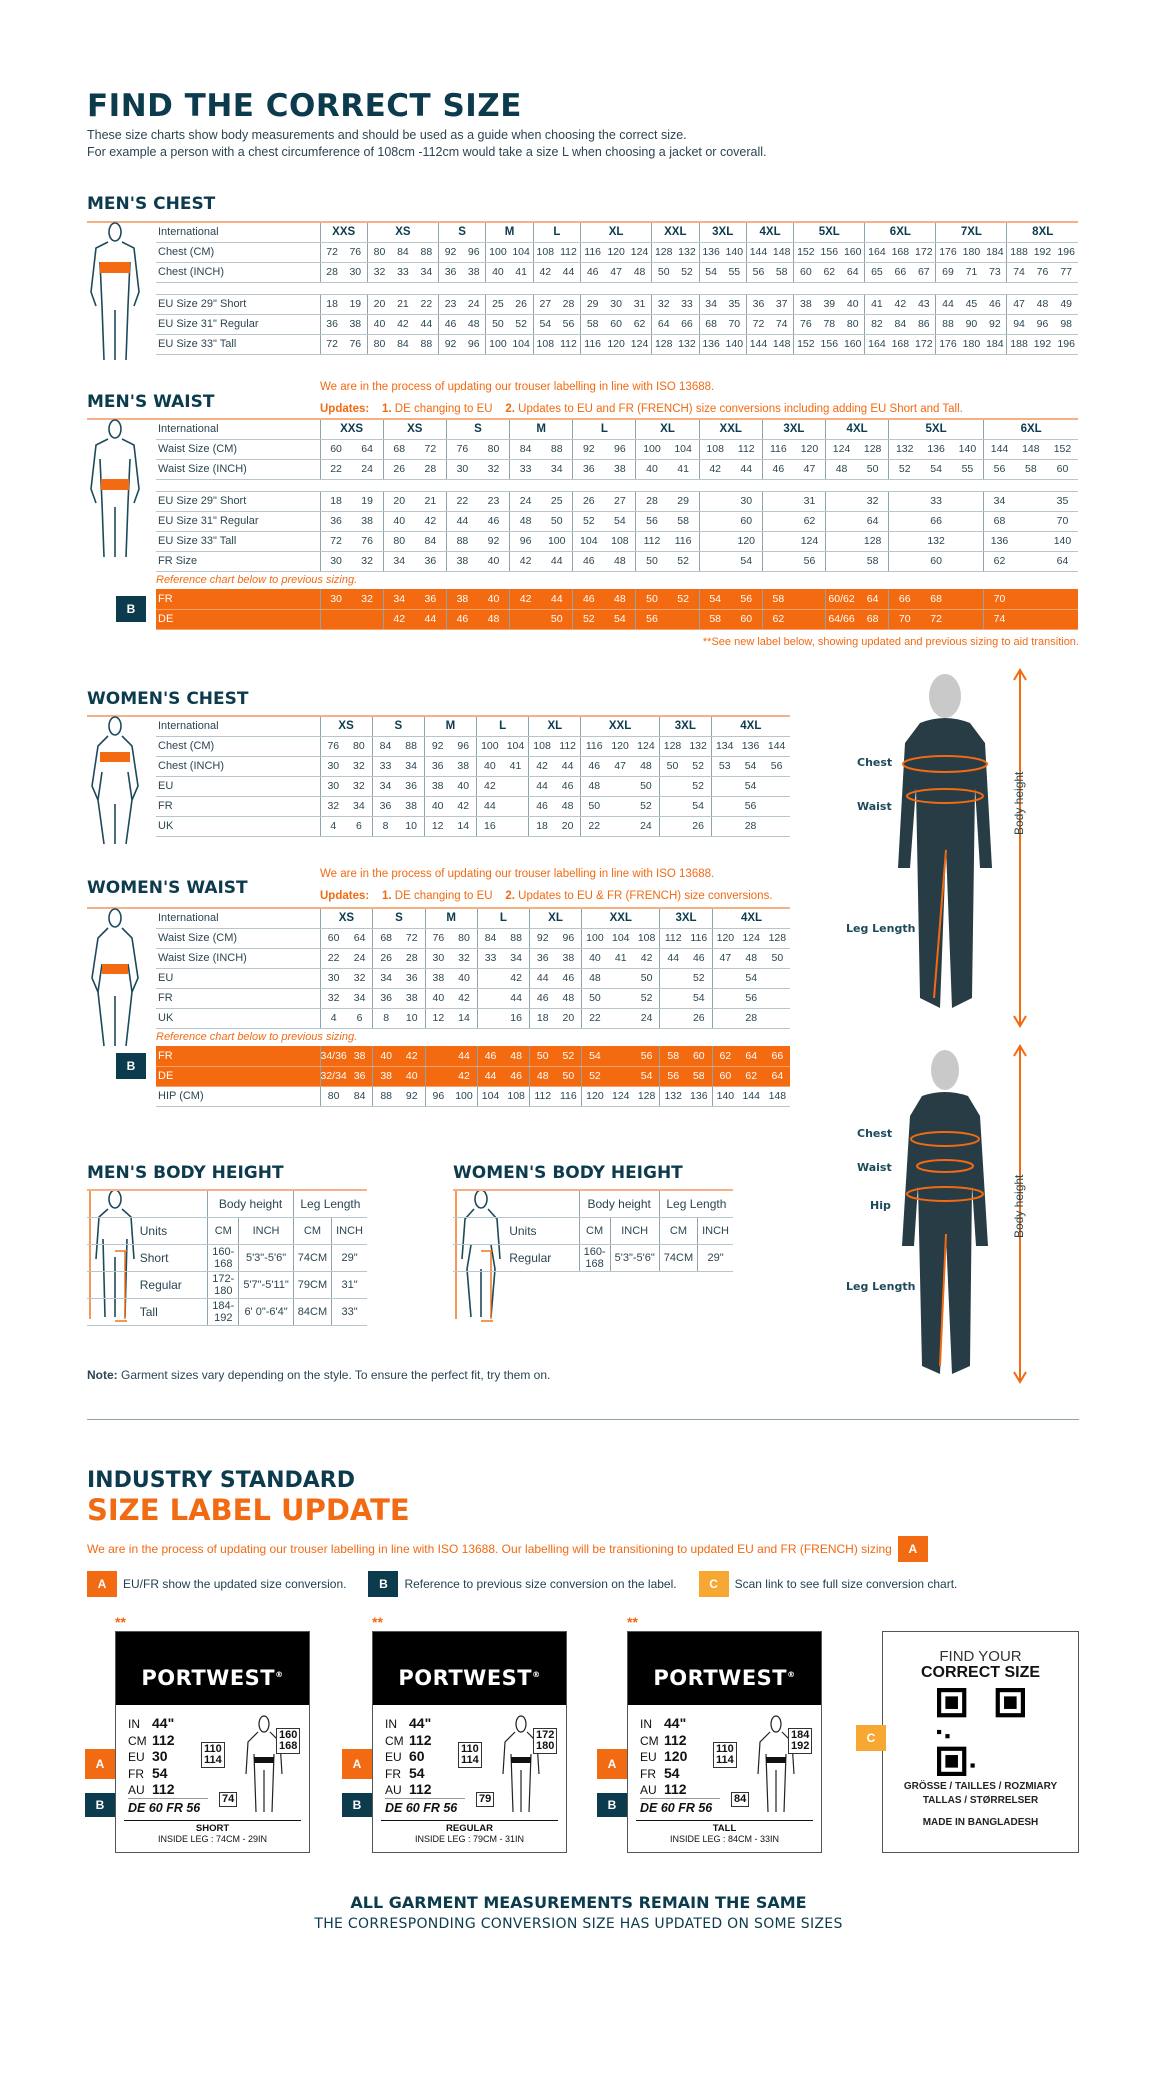  I want to click on man-model-photo, so click(945, 841).